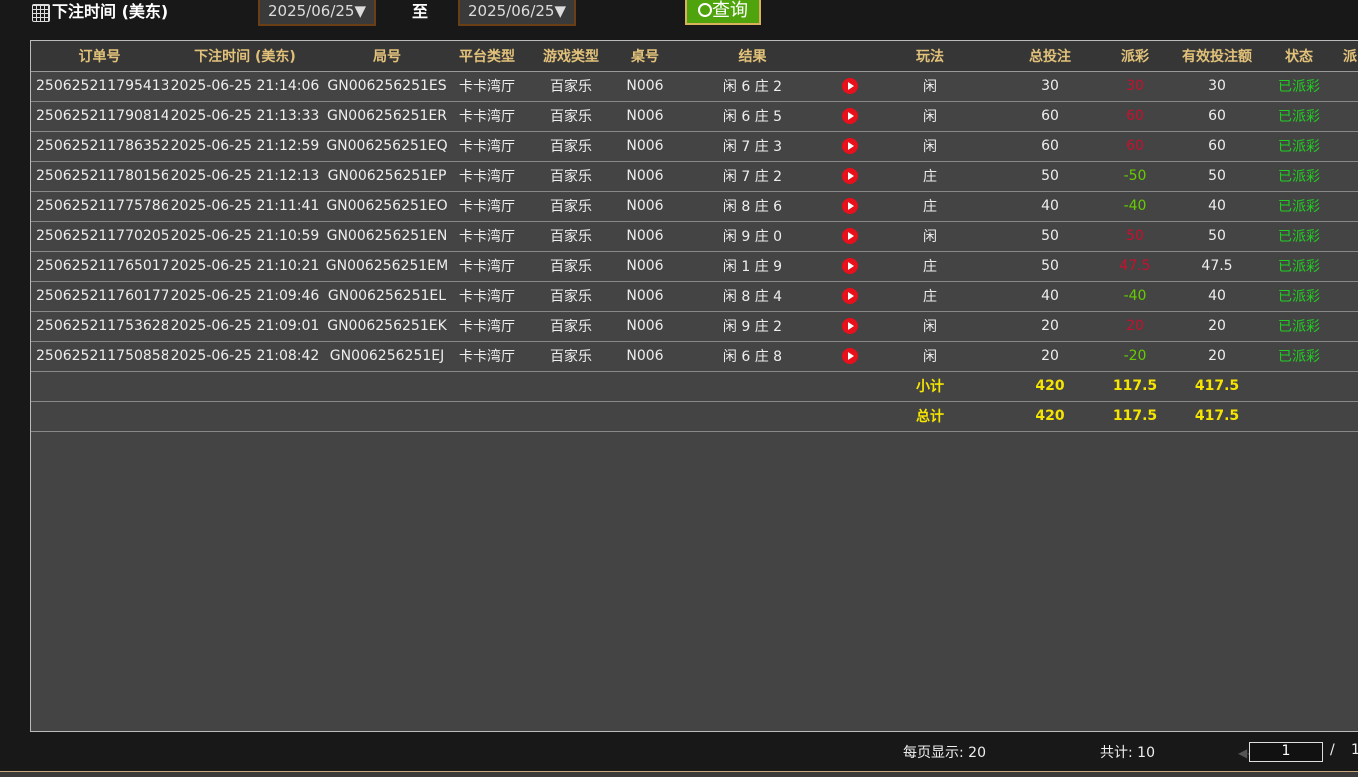 Image resolution: width=1358 pixels, height=777 pixels. What do you see at coordinates (1217, 236) in the screenshot?
I see `cell: 50` at bounding box center [1217, 236].